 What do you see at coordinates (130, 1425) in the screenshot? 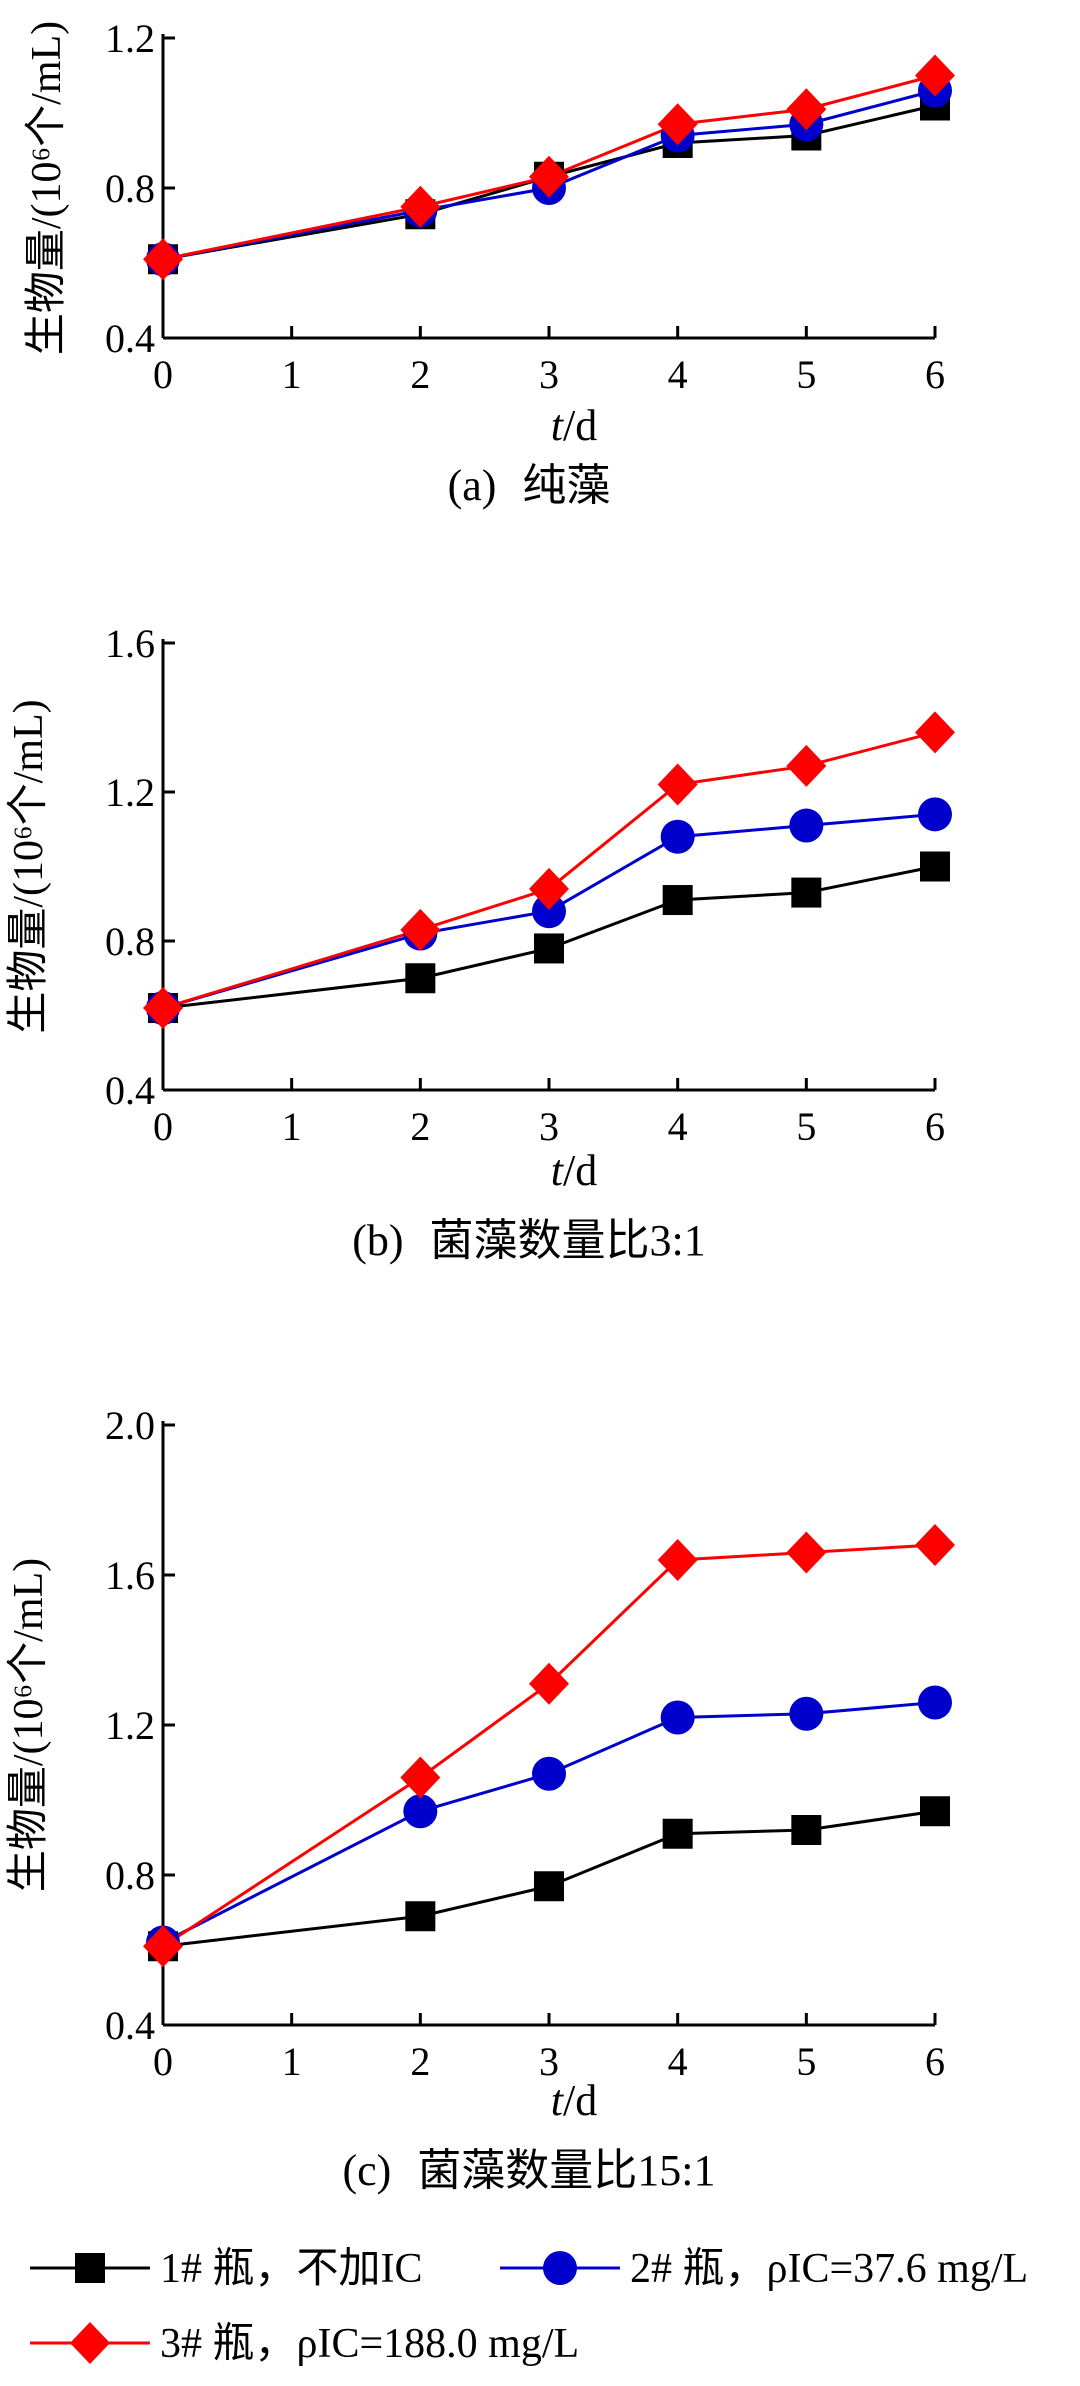
I see `y-tick-label: 2.0` at bounding box center [130, 1425].